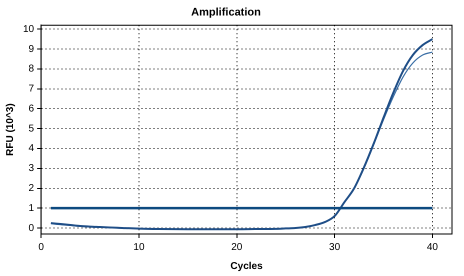 The width and height of the screenshot is (464, 276). Describe the element at coordinates (31, 69) in the screenshot. I see `y-tick-label: 8` at that location.